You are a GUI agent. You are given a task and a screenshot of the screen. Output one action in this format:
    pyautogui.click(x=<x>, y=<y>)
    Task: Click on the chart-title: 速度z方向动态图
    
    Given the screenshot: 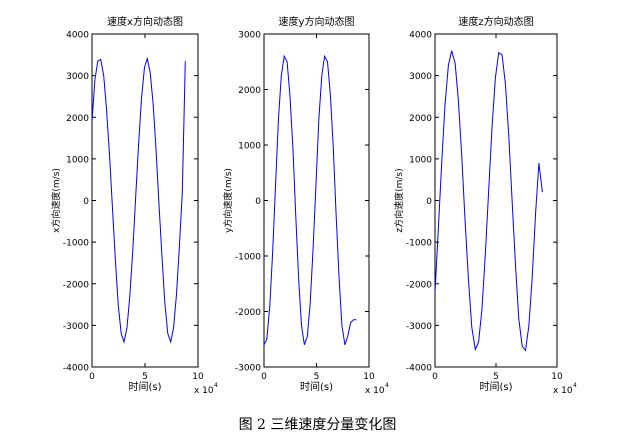 What is the action you would take?
    pyautogui.click(x=495, y=21)
    